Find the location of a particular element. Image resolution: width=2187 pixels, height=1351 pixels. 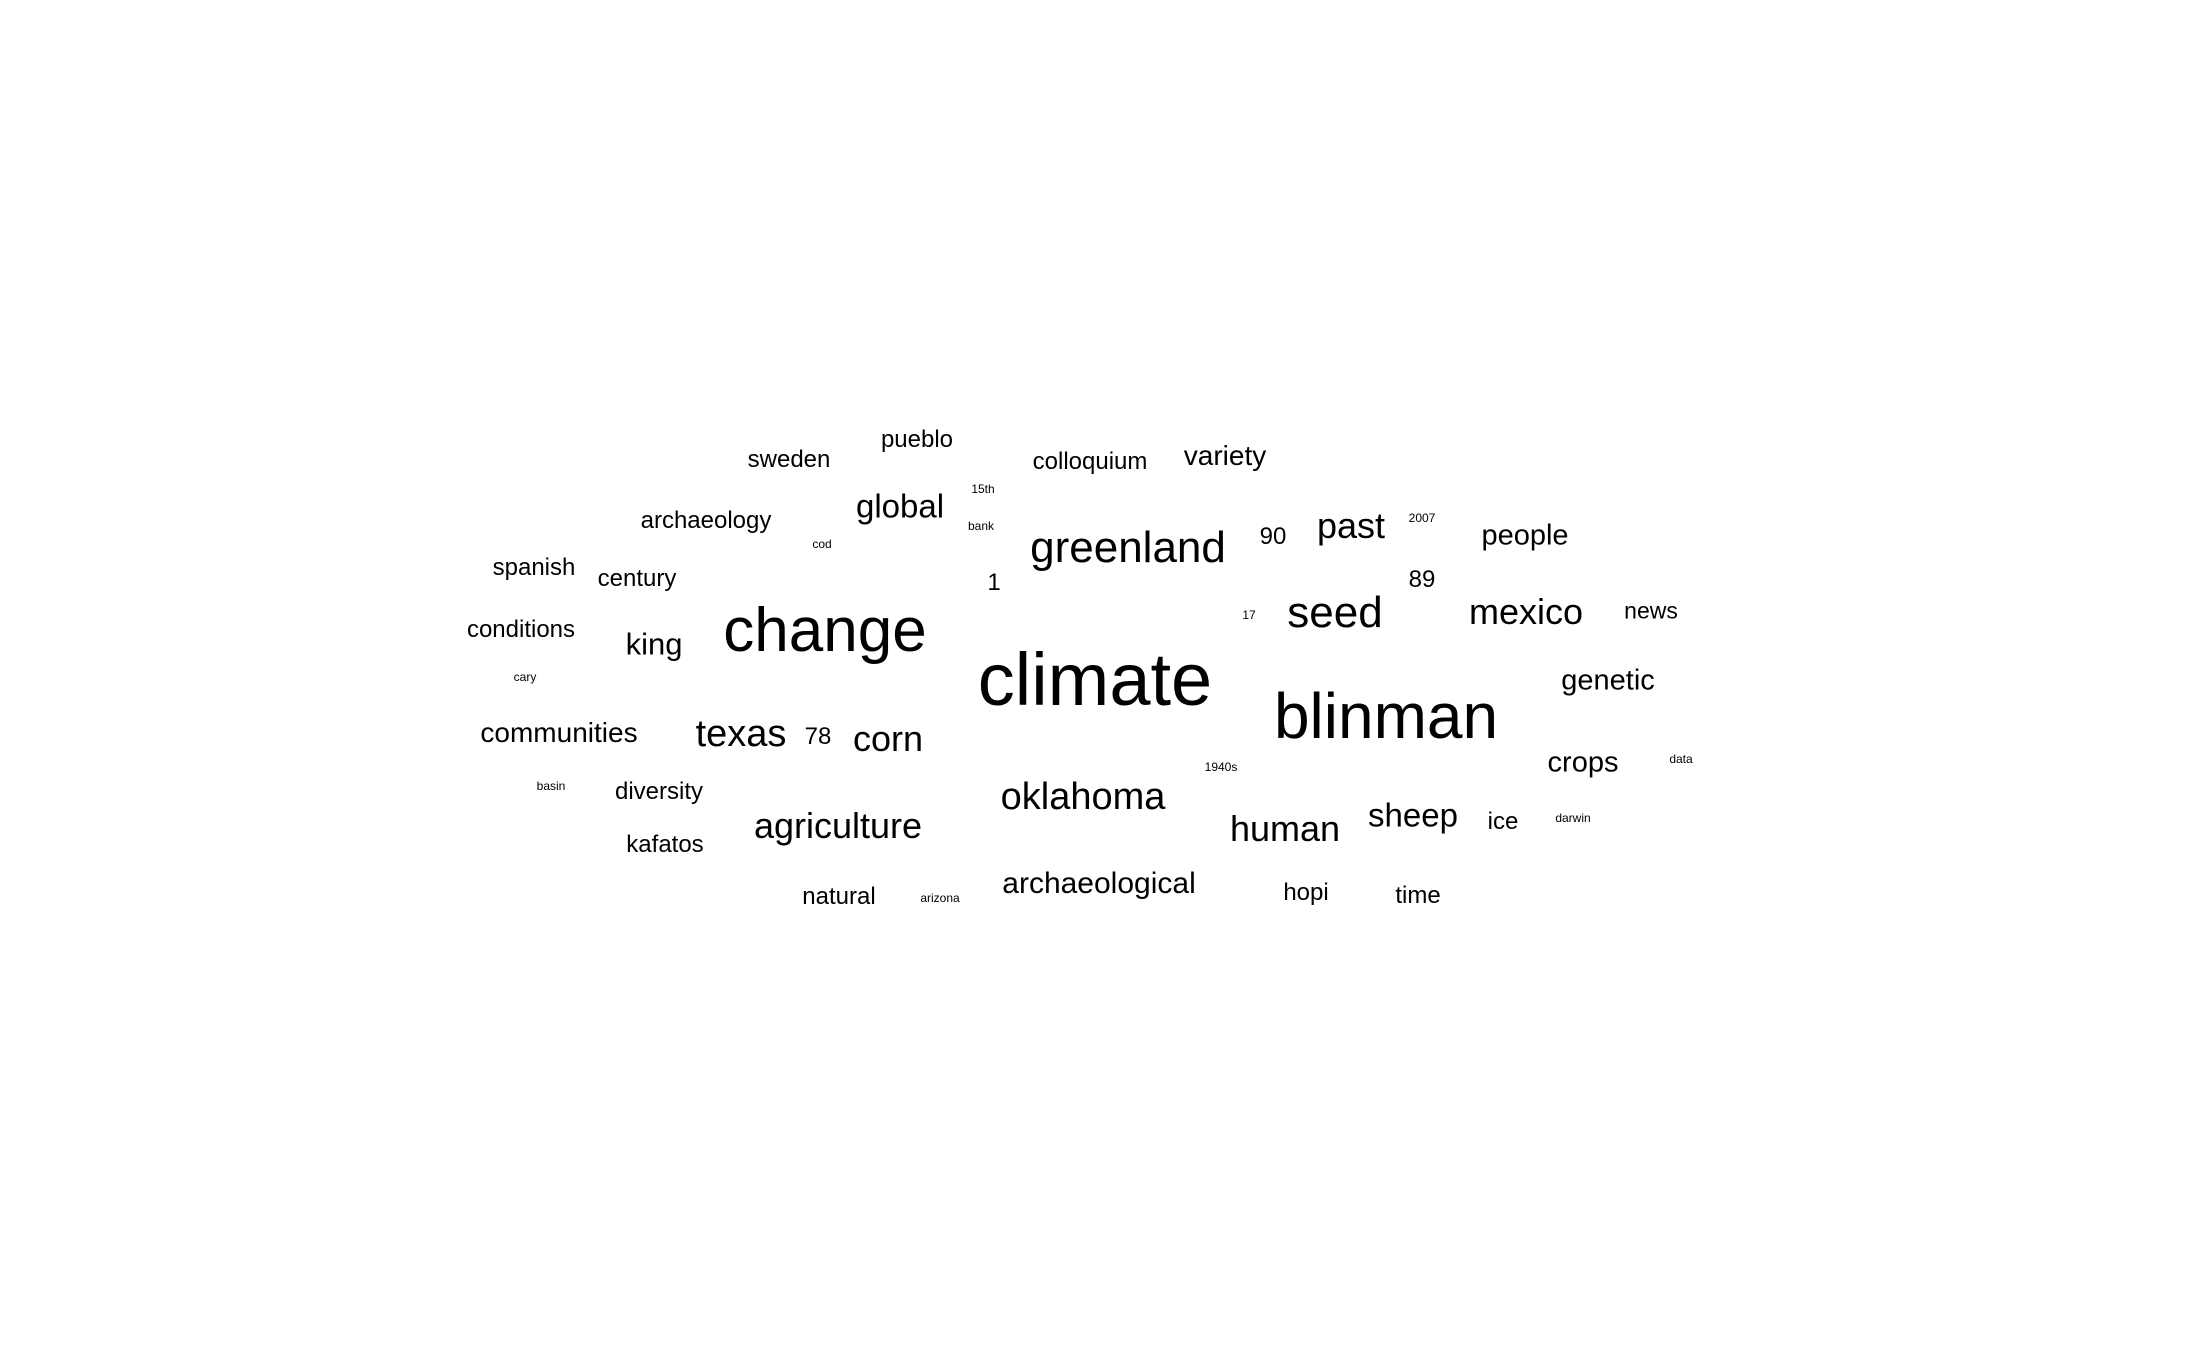

word-arizona: arizona is located at coordinates (940, 898).